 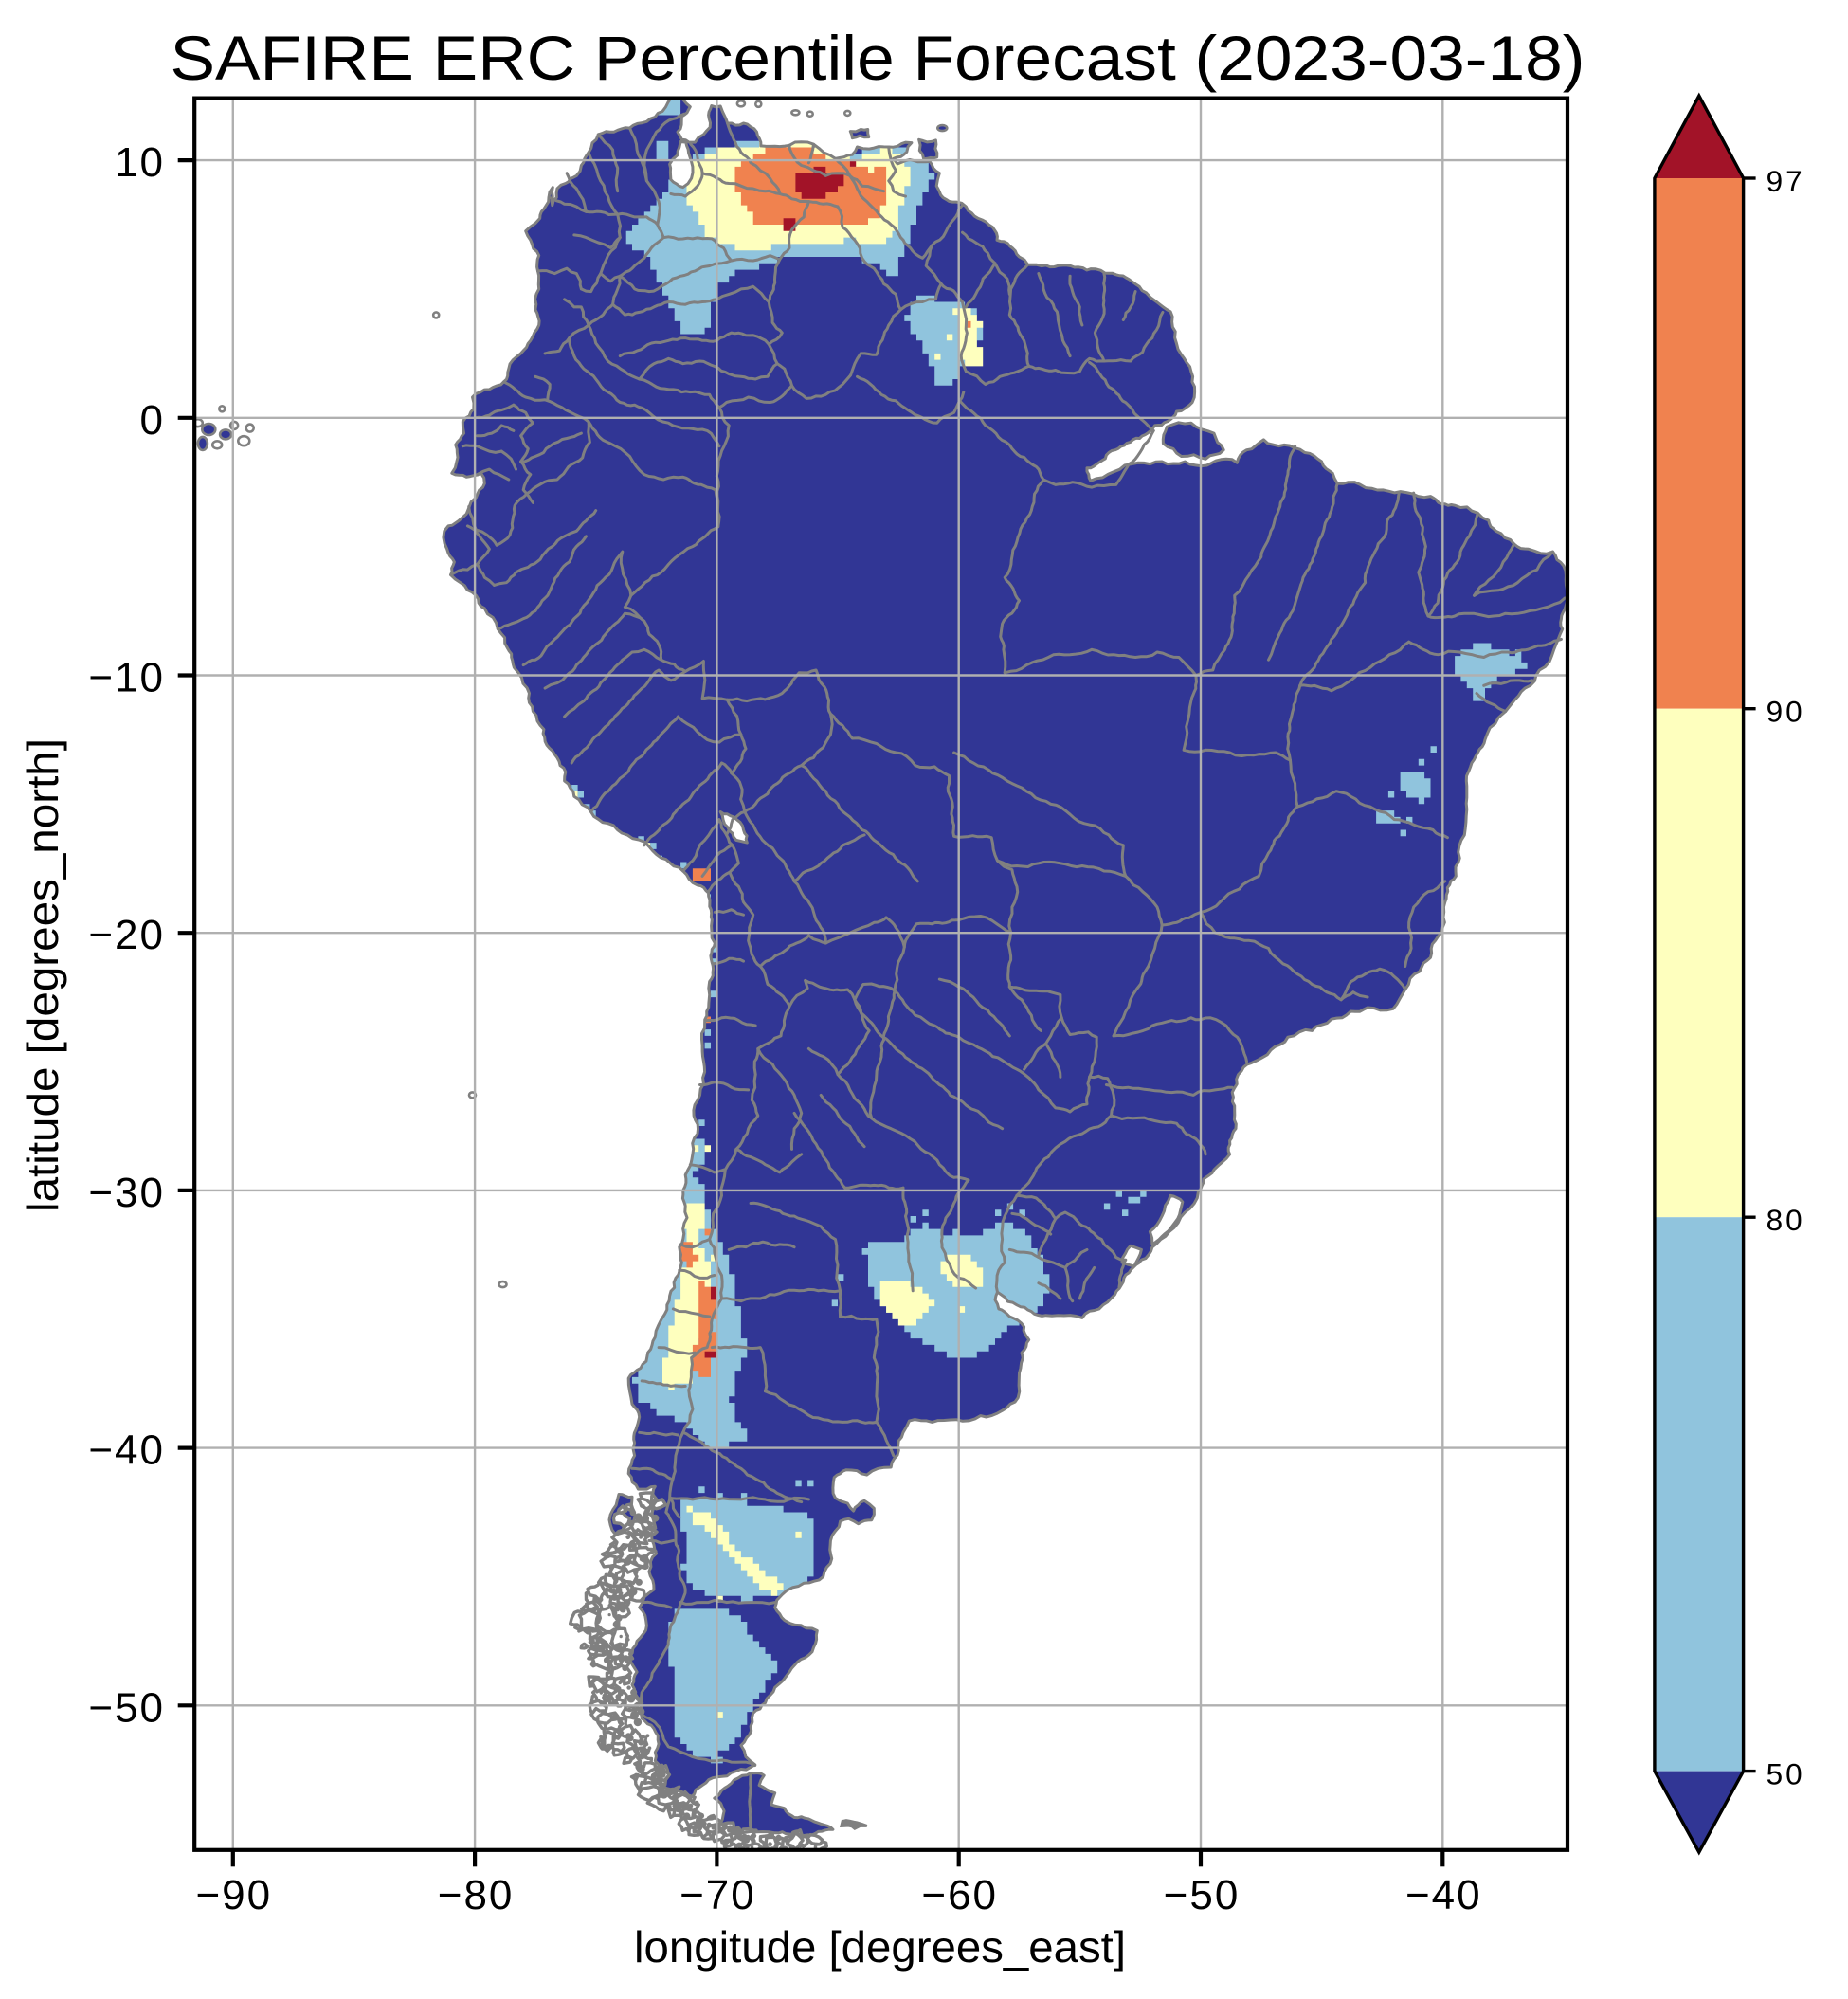 I want to click on svg-text: 90, so click(x=1785, y=712).